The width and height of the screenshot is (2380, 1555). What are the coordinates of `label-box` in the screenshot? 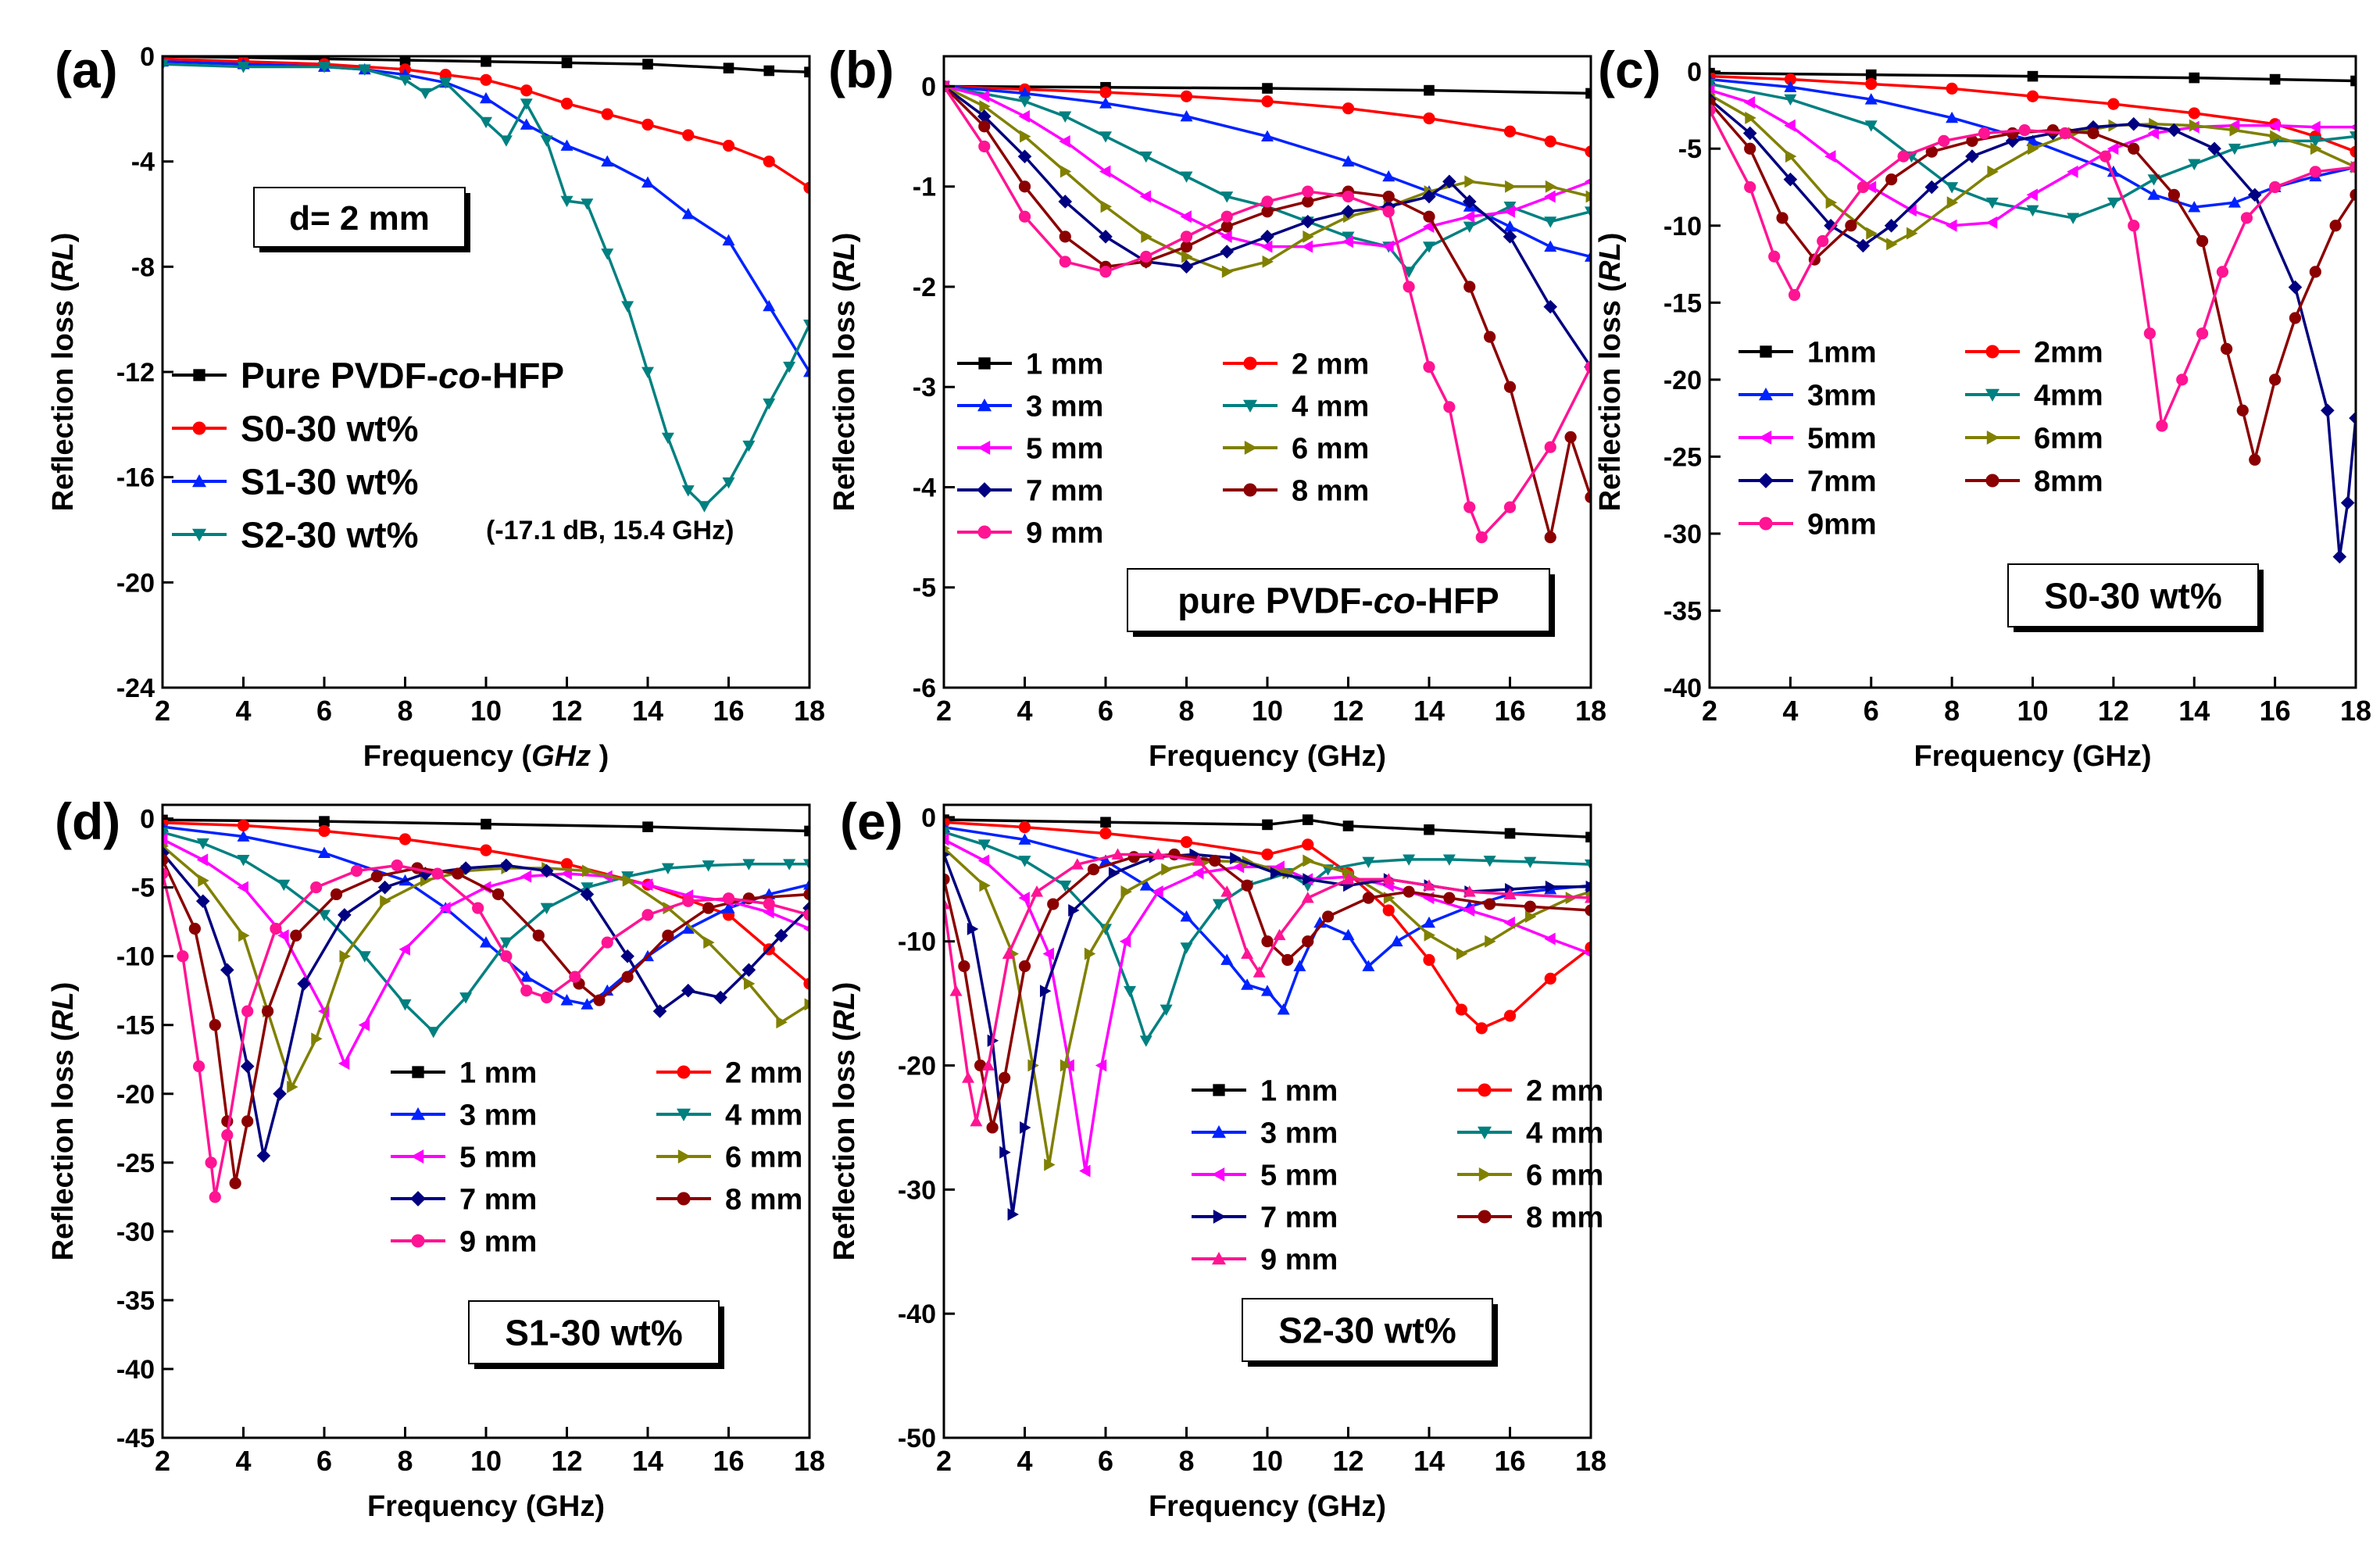 It's located at (1367, 1330).